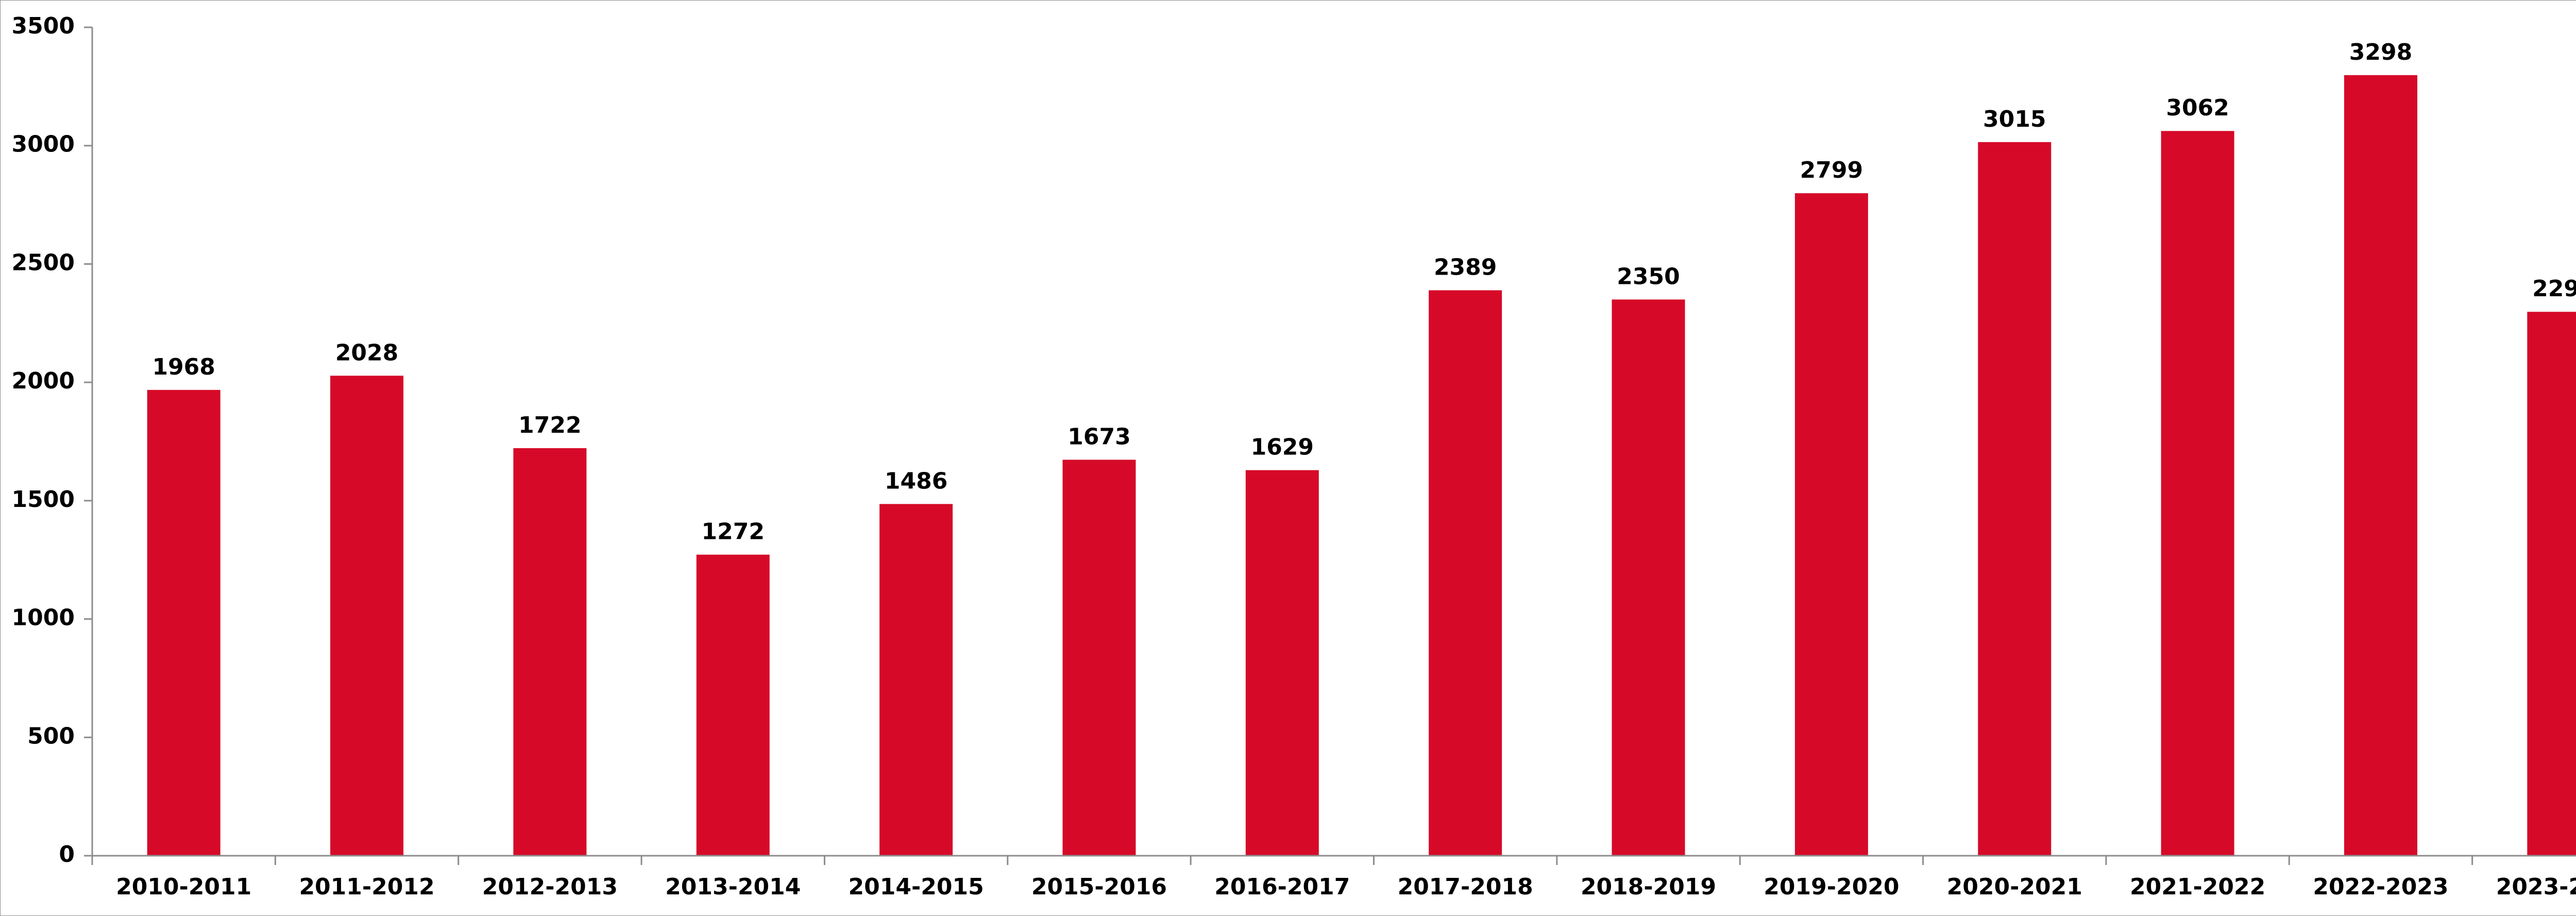 Image resolution: width=2576 pixels, height=916 pixels. Describe the element at coordinates (2014, 119) in the screenshot. I see `data-label-2020-2021: 3015` at that location.